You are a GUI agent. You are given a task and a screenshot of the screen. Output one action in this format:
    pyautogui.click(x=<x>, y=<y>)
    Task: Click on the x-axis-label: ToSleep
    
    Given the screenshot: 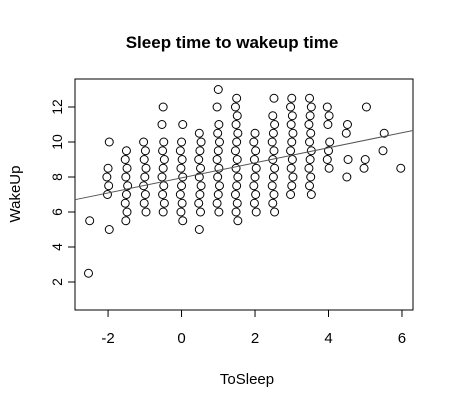 What is the action you would take?
    pyautogui.click(x=247, y=379)
    